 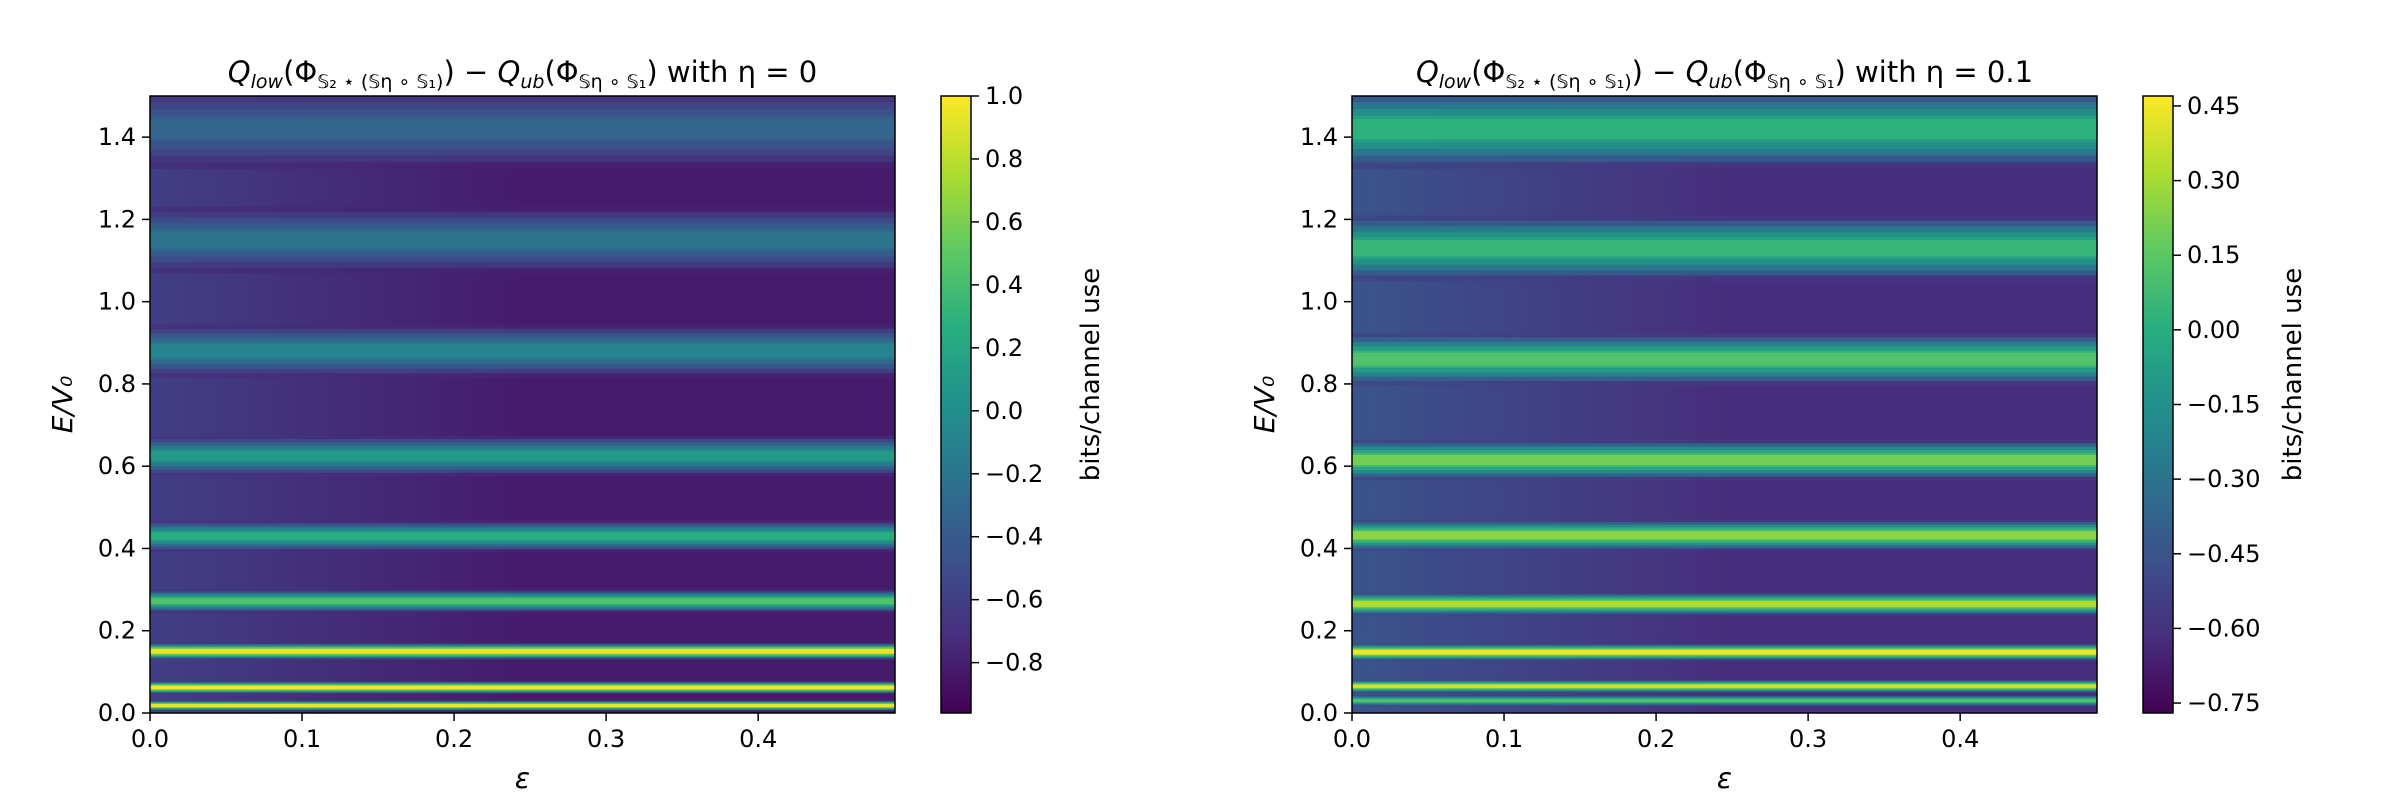 What do you see at coordinates (1352, 739) in the screenshot?
I see `x-tick-label: 0.0` at bounding box center [1352, 739].